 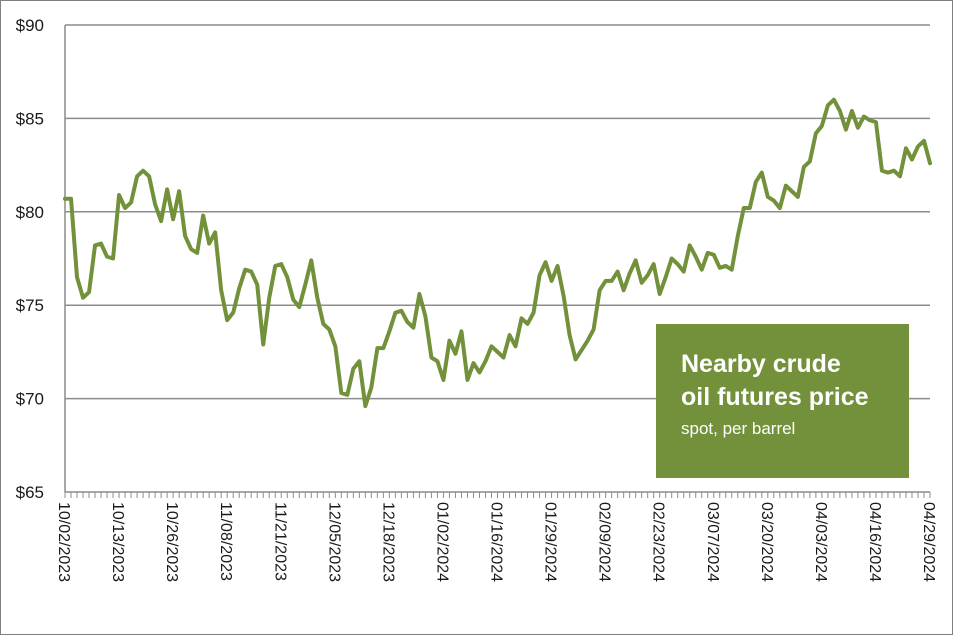 I want to click on x-tick-label: 11/21/2023, so click(x=279, y=541).